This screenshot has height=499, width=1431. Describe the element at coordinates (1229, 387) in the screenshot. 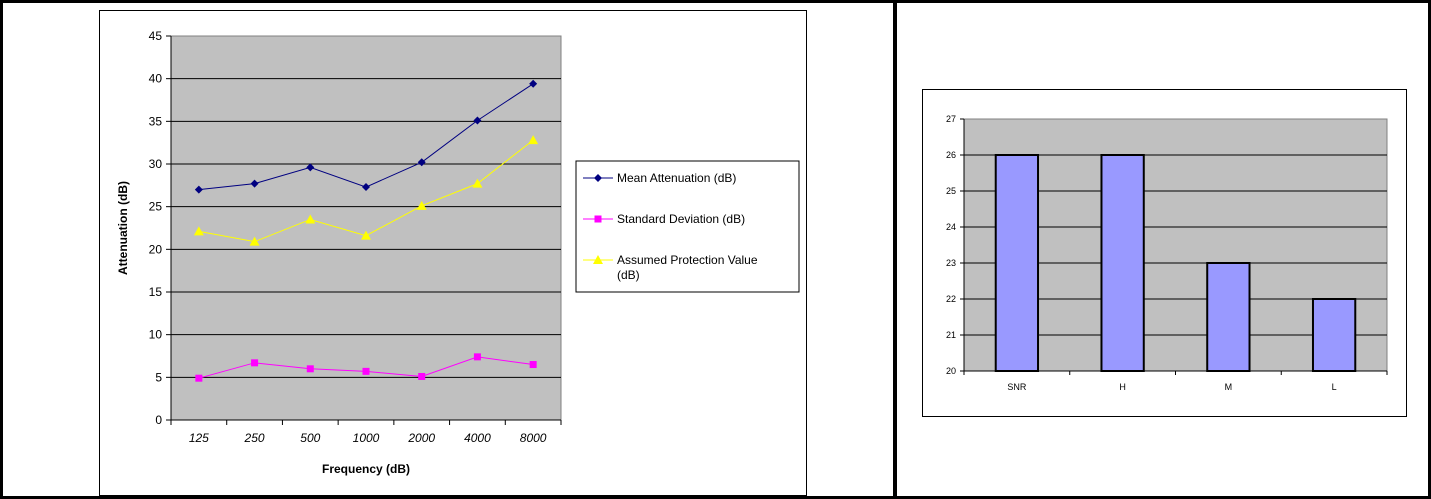

I see `x-tick-label: M` at that location.